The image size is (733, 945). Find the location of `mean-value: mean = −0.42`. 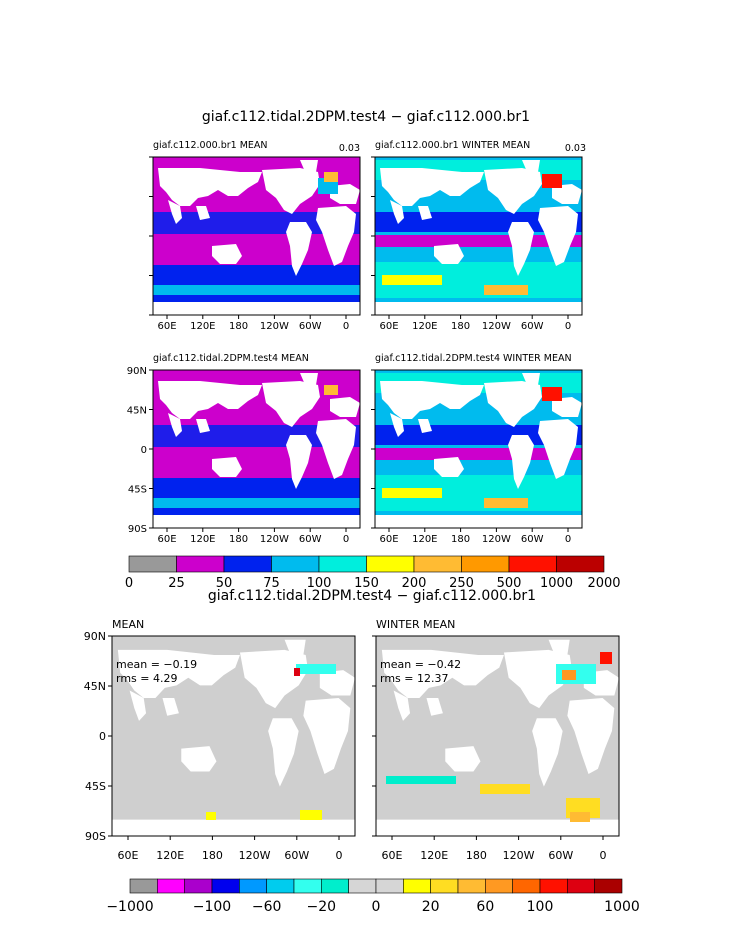

mean-value: mean = −0.42 is located at coordinates (420, 664).